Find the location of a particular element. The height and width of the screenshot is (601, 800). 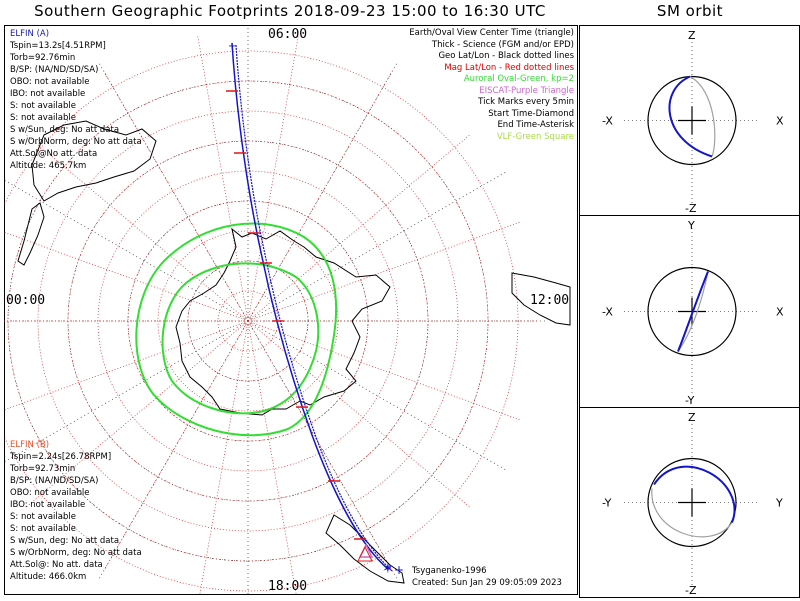

mlt-label-top: 06:00 is located at coordinates (287, 34).